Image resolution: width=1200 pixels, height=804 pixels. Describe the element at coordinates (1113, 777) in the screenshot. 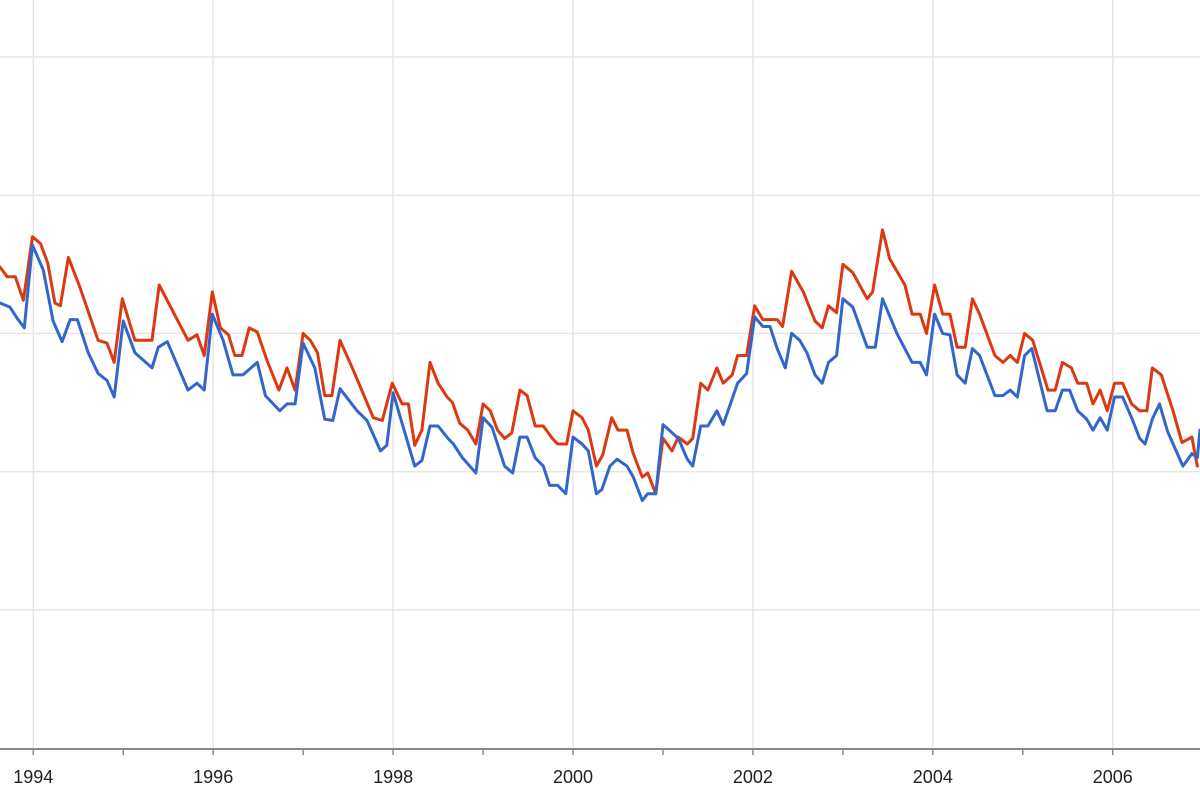

I see `x-tick-label: 2006` at that location.